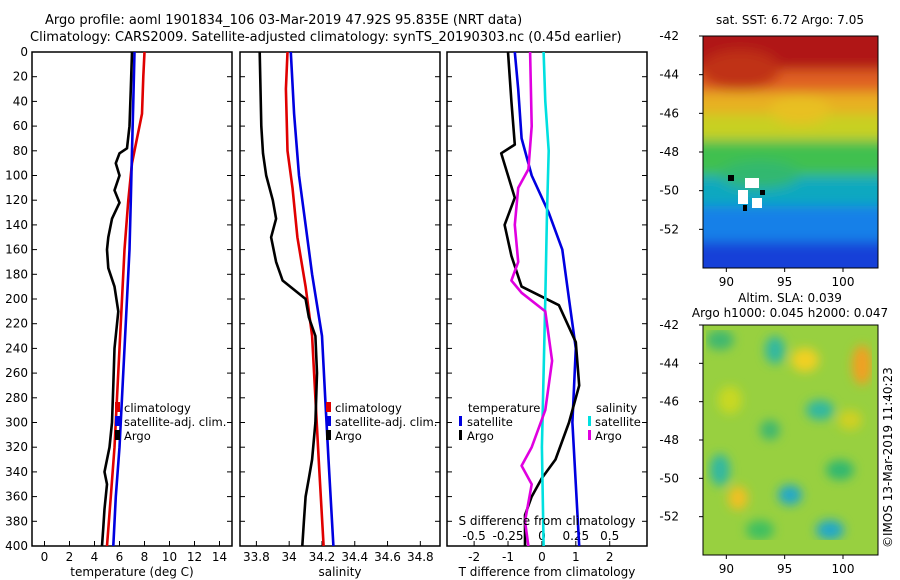  I want to click on x-tick-label: 33.8, so click(256, 557).